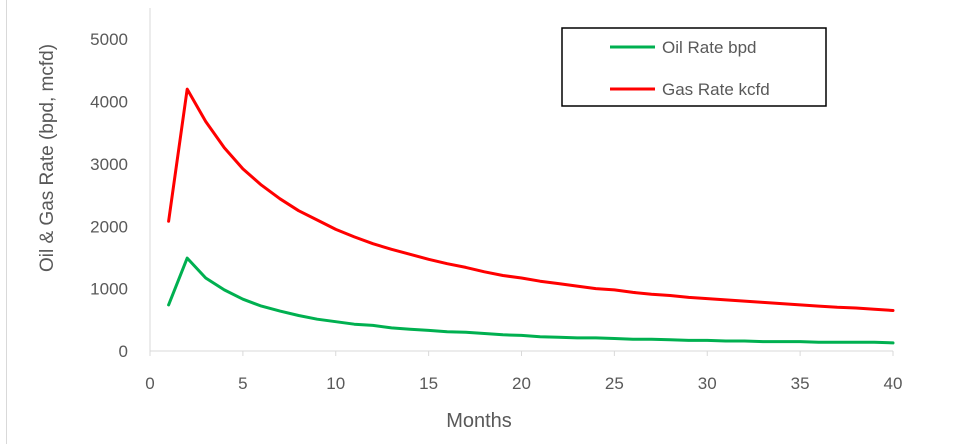 This screenshot has height=444, width=954. What do you see at coordinates (709, 47) in the screenshot?
I see `legend-label-oil: Oil Rate bpd` at bounding box center [709, 47].